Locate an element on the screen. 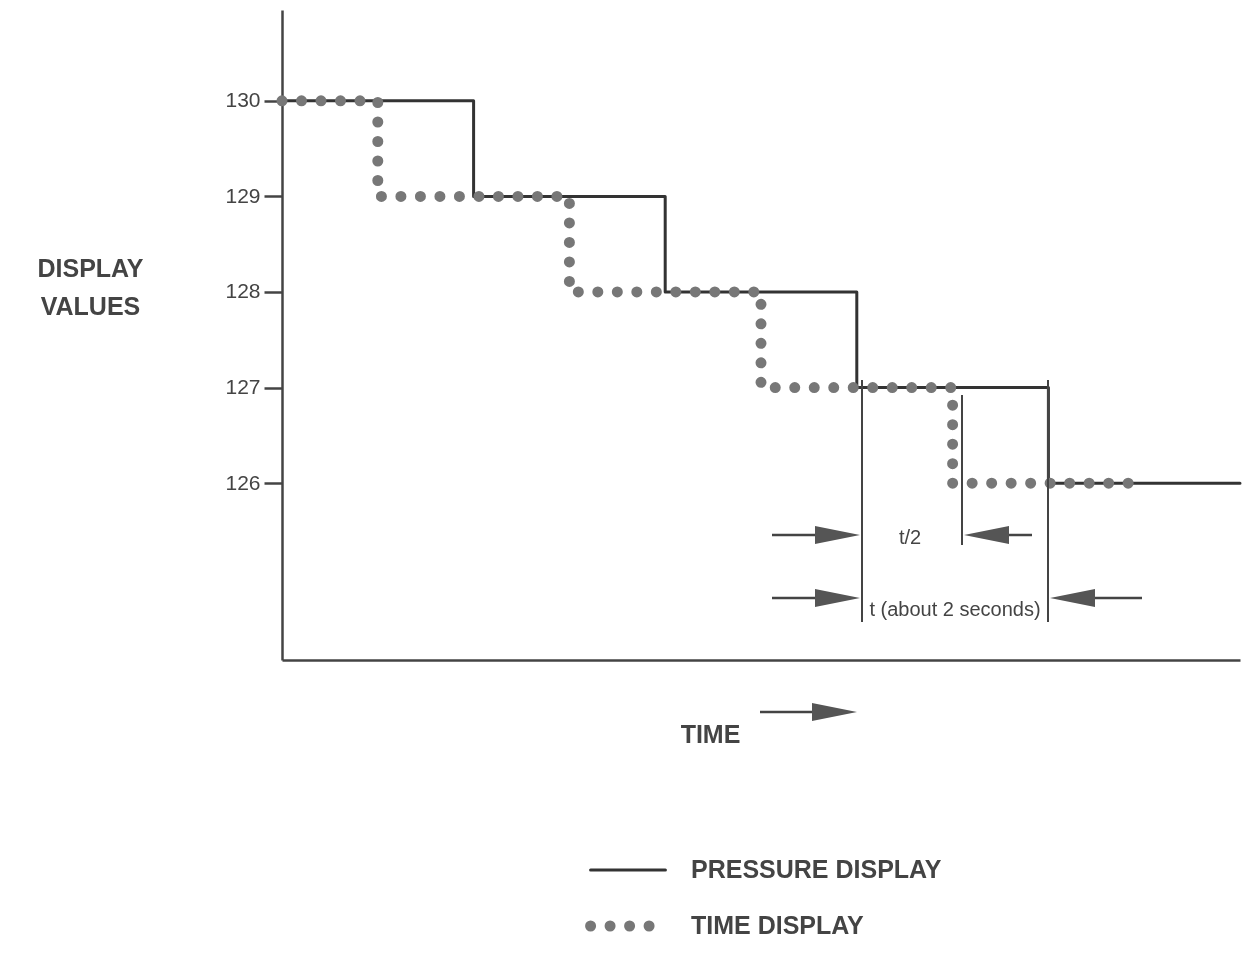  legend-label: TIME DISPLAY is located at coordinates (778, 925).